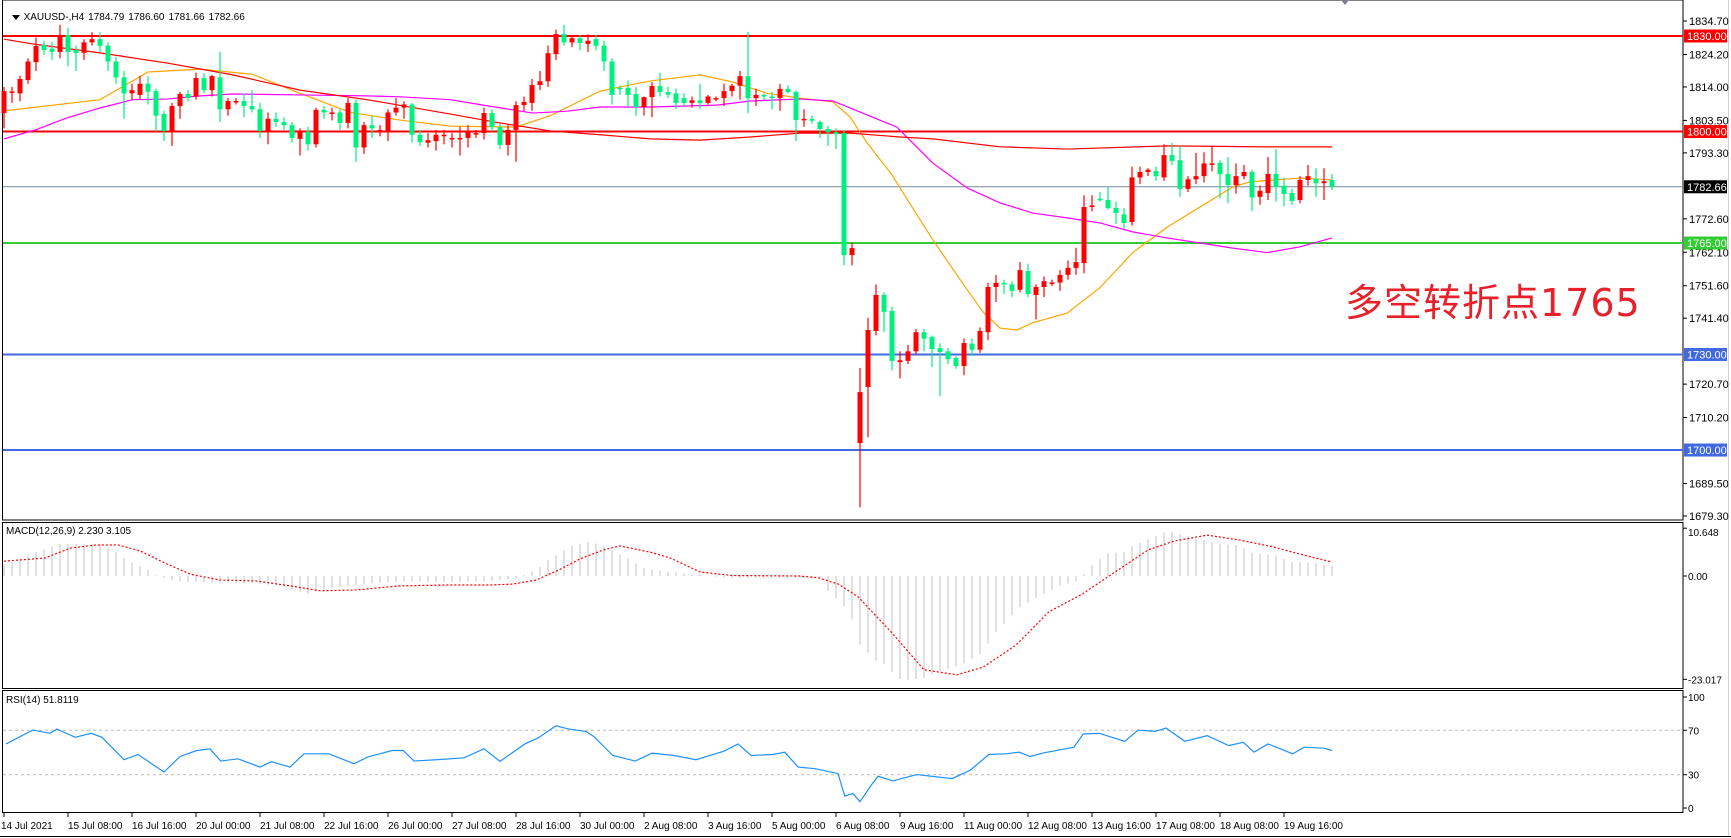 The width and height of the screenshot is (1731, 838). I want to click on price-tick-label: 1803.50, so click(1709, 121).